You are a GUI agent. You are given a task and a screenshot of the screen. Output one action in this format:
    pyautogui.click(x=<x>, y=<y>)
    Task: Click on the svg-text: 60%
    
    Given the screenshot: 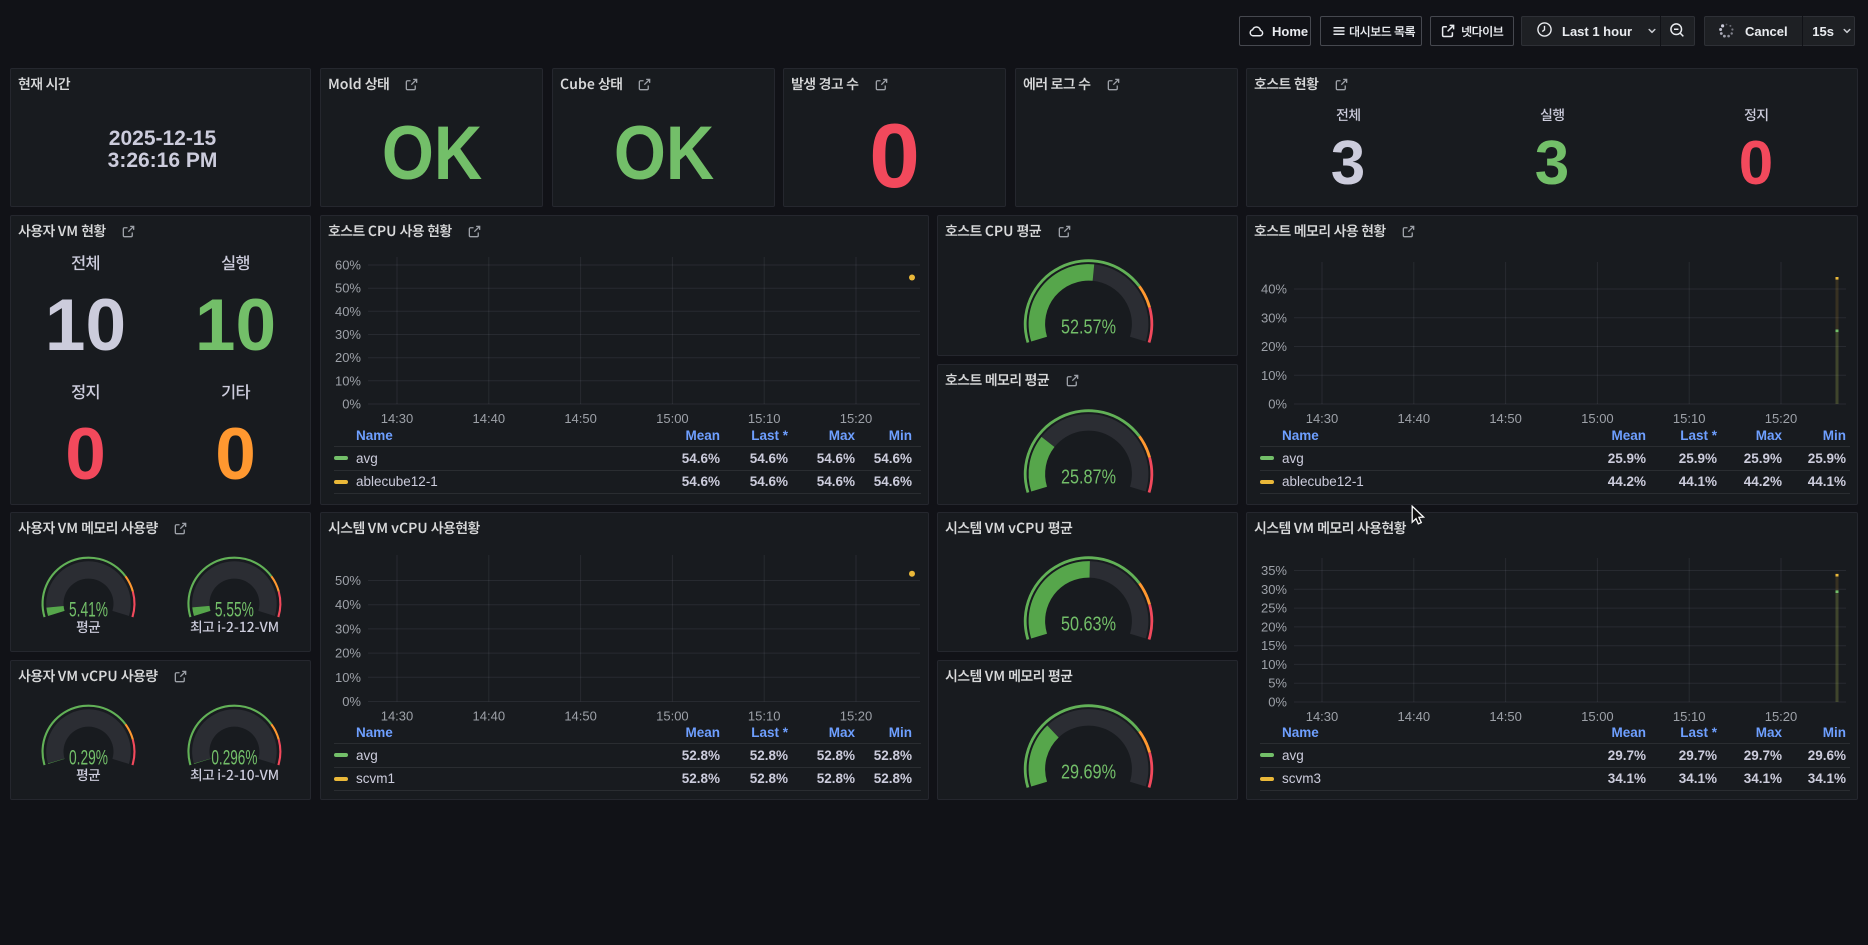 What is the action you would take?
    pyautogui.click(x=348, y=265)
    